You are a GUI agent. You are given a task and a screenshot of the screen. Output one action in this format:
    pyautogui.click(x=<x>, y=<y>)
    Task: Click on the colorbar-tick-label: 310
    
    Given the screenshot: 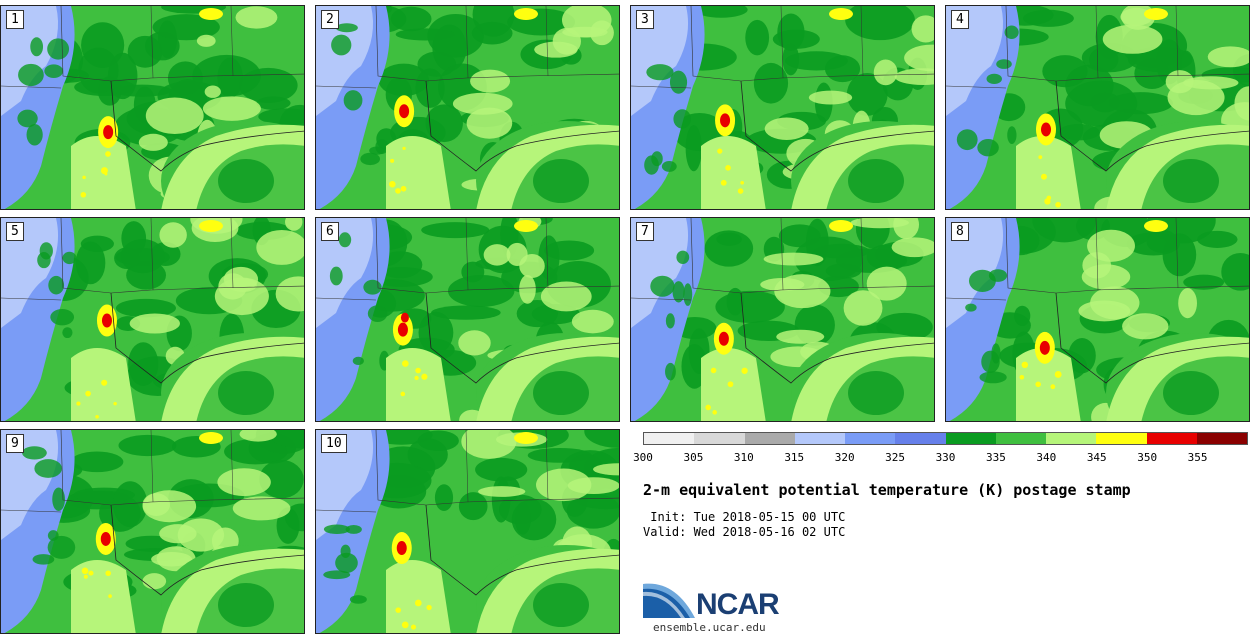 What is the action you would take?
    pyautogui.click(x=743, y=457)
    